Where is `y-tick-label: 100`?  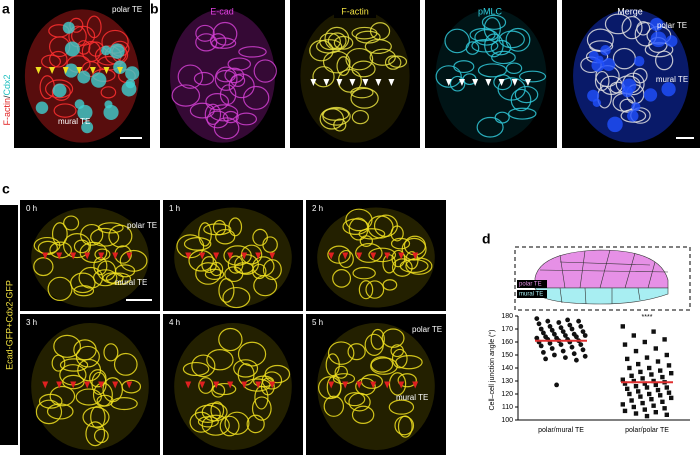
y-tick-label: 100 is located at coordinates (507, 420).